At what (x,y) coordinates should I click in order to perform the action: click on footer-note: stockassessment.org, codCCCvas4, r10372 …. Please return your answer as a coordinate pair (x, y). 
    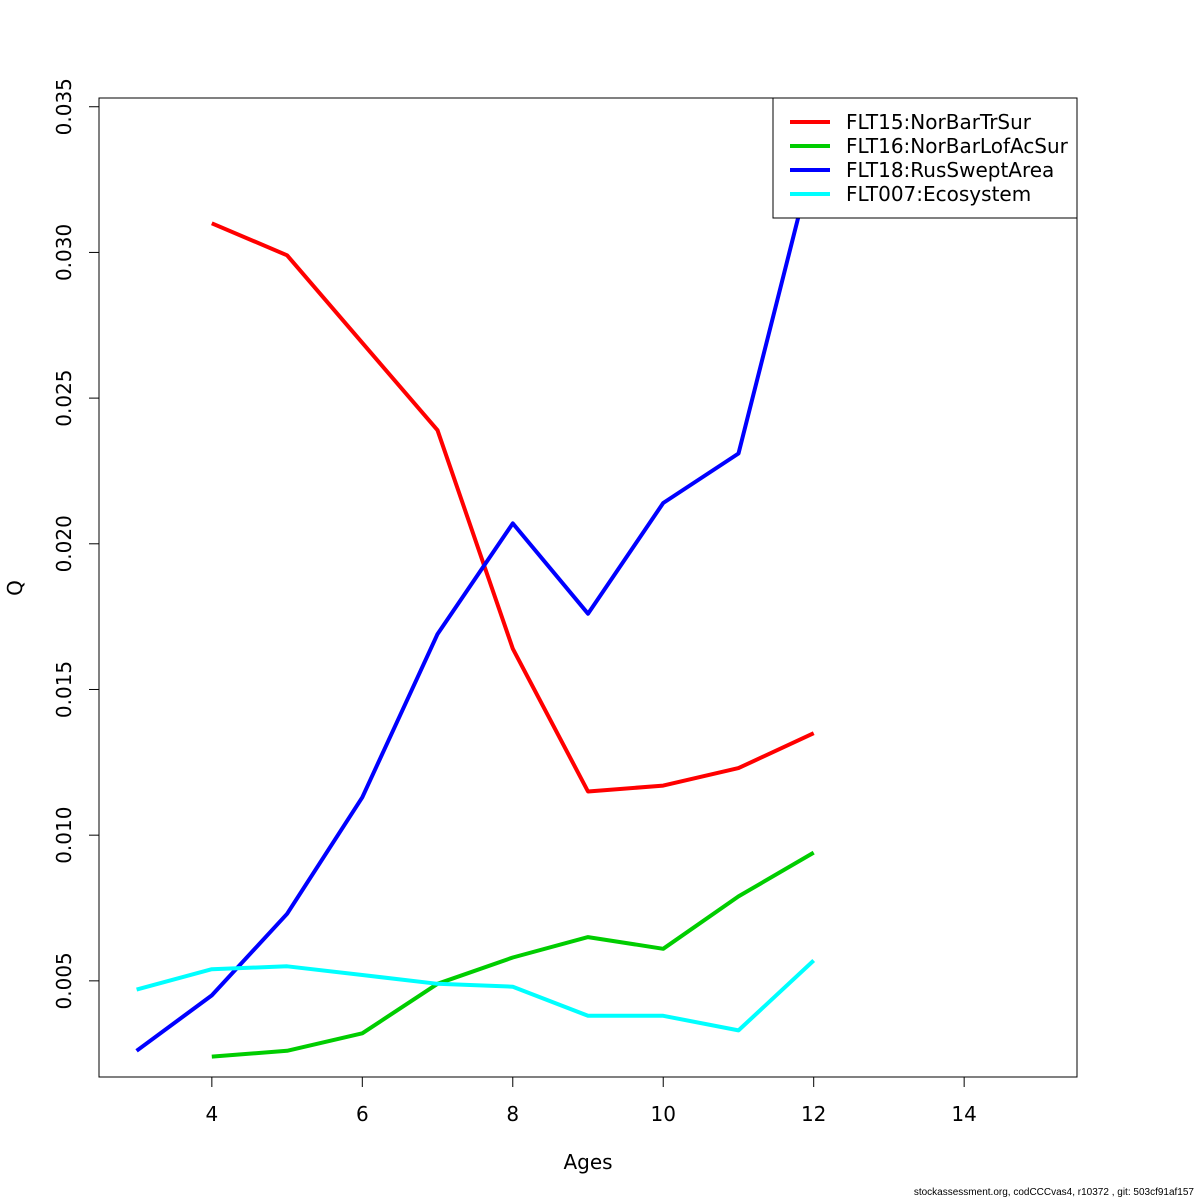
    Looking at the image, I should click on (1053, 1192).